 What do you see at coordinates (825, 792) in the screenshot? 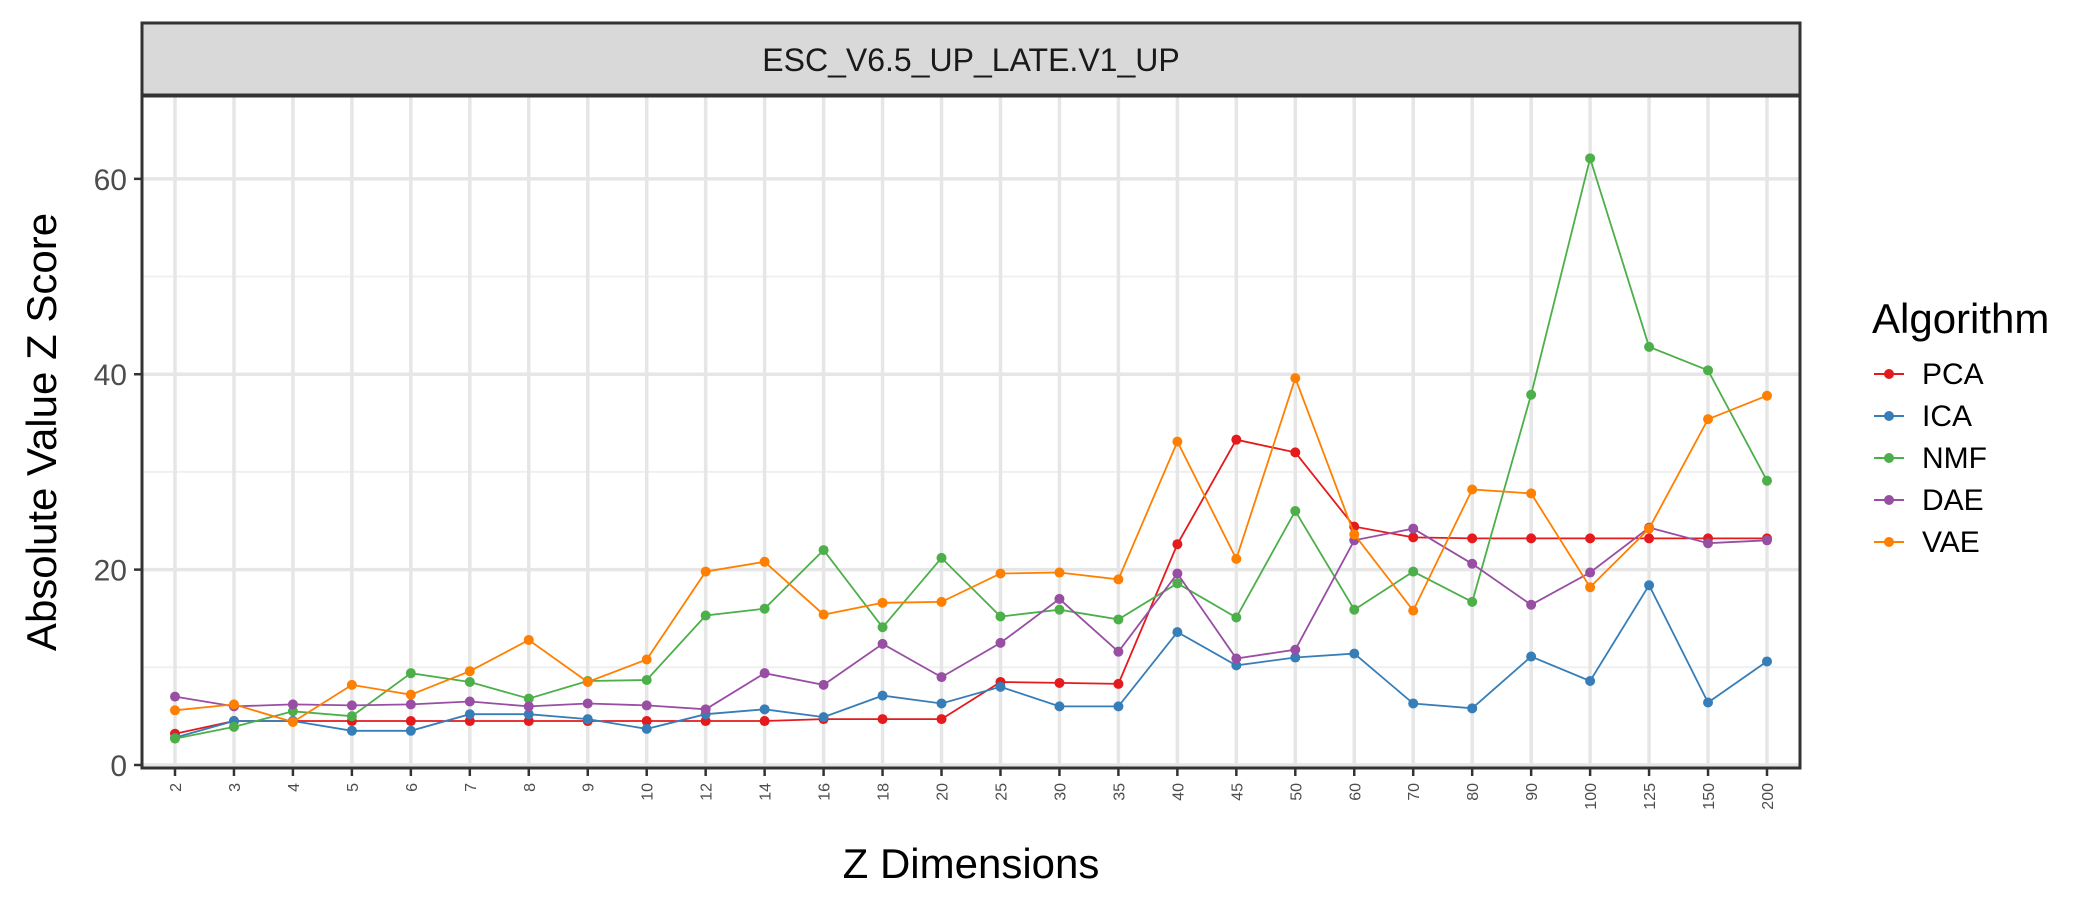
I see `x-tick-label: 16` at bounding box center [825, 792].